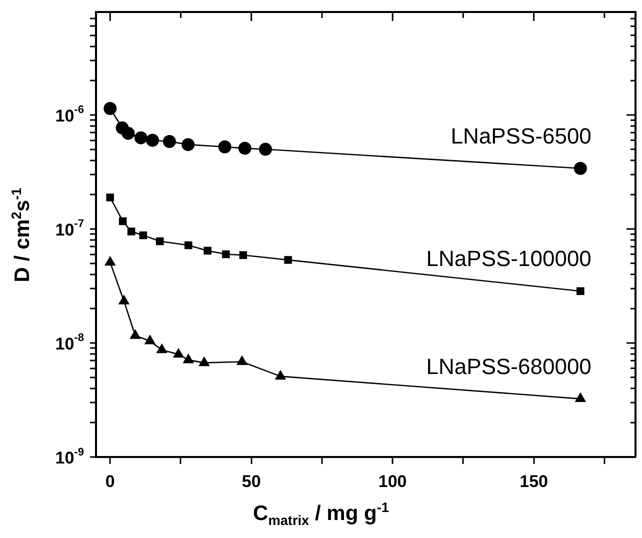 This screenshot has width=642, height=538. Describe the element at coordinates (110, 481) in the screenshot. I see `x-tick-label: 0` at that location.